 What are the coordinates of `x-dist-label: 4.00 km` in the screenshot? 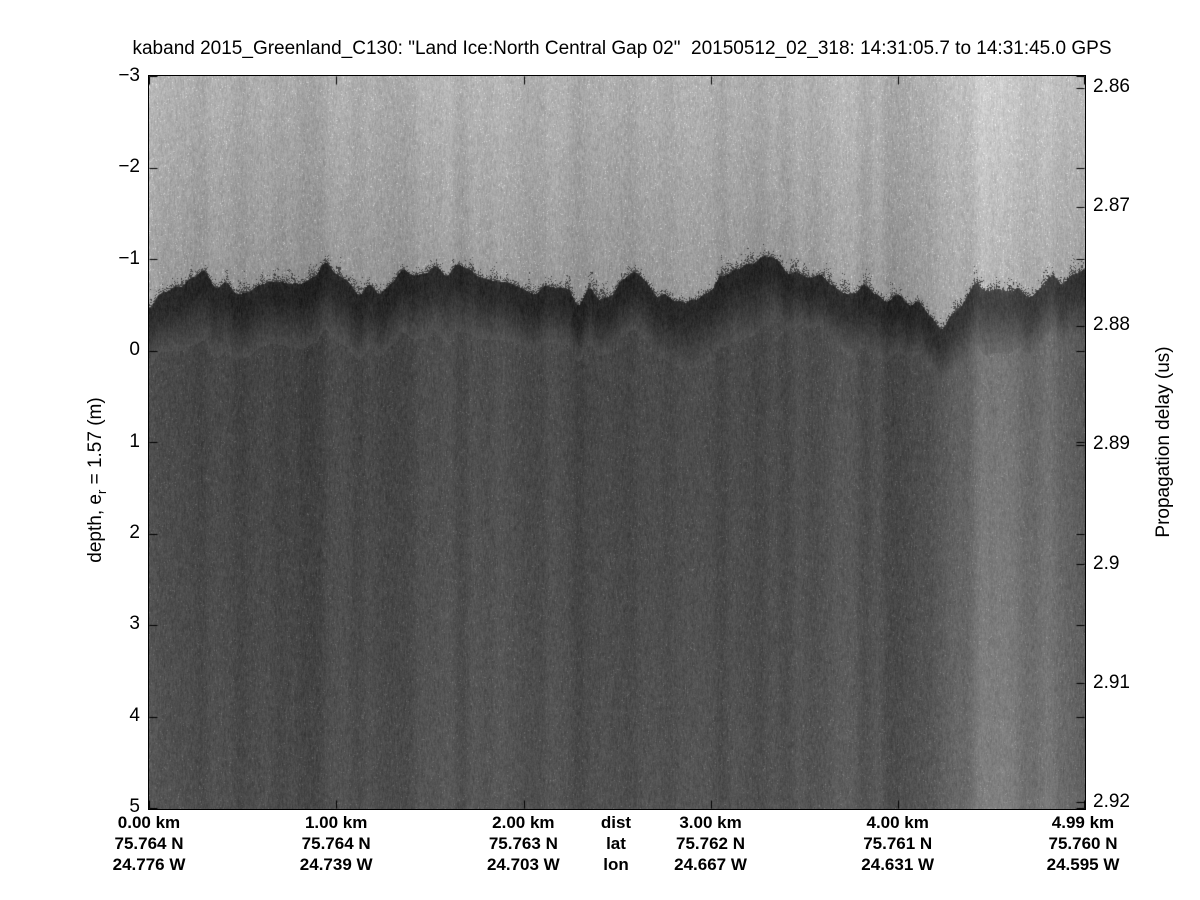 It's located at (897, 822).